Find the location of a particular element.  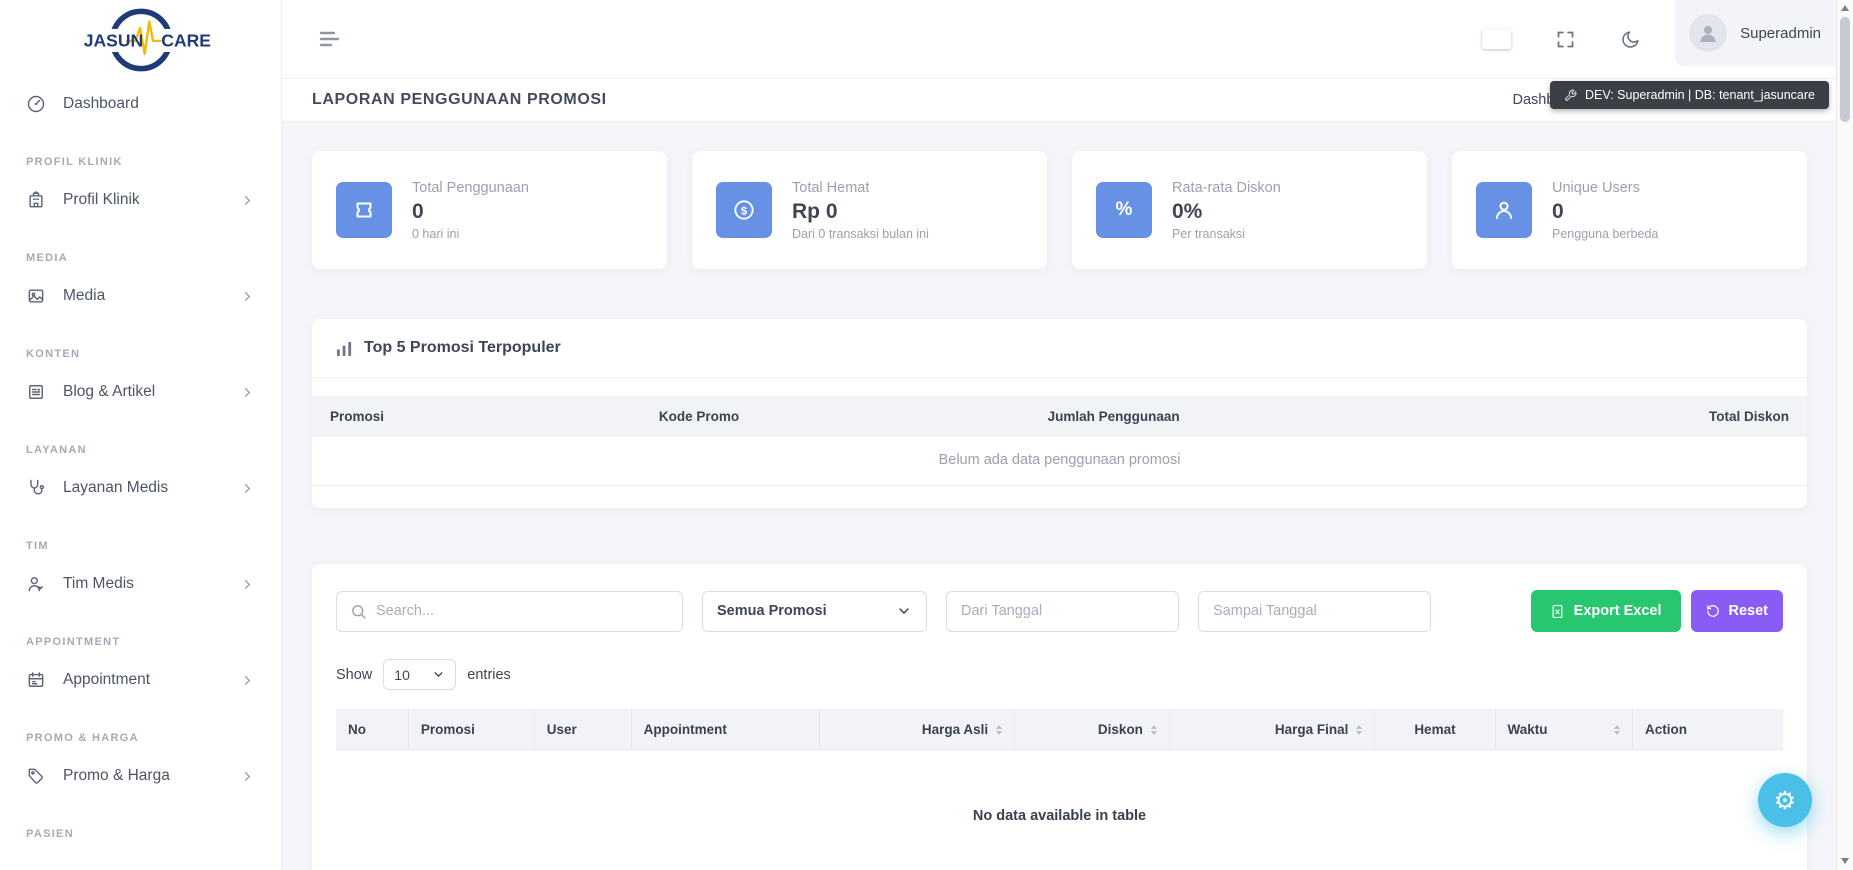

scrollbar-thumb is located at coordinates (1845, 69).